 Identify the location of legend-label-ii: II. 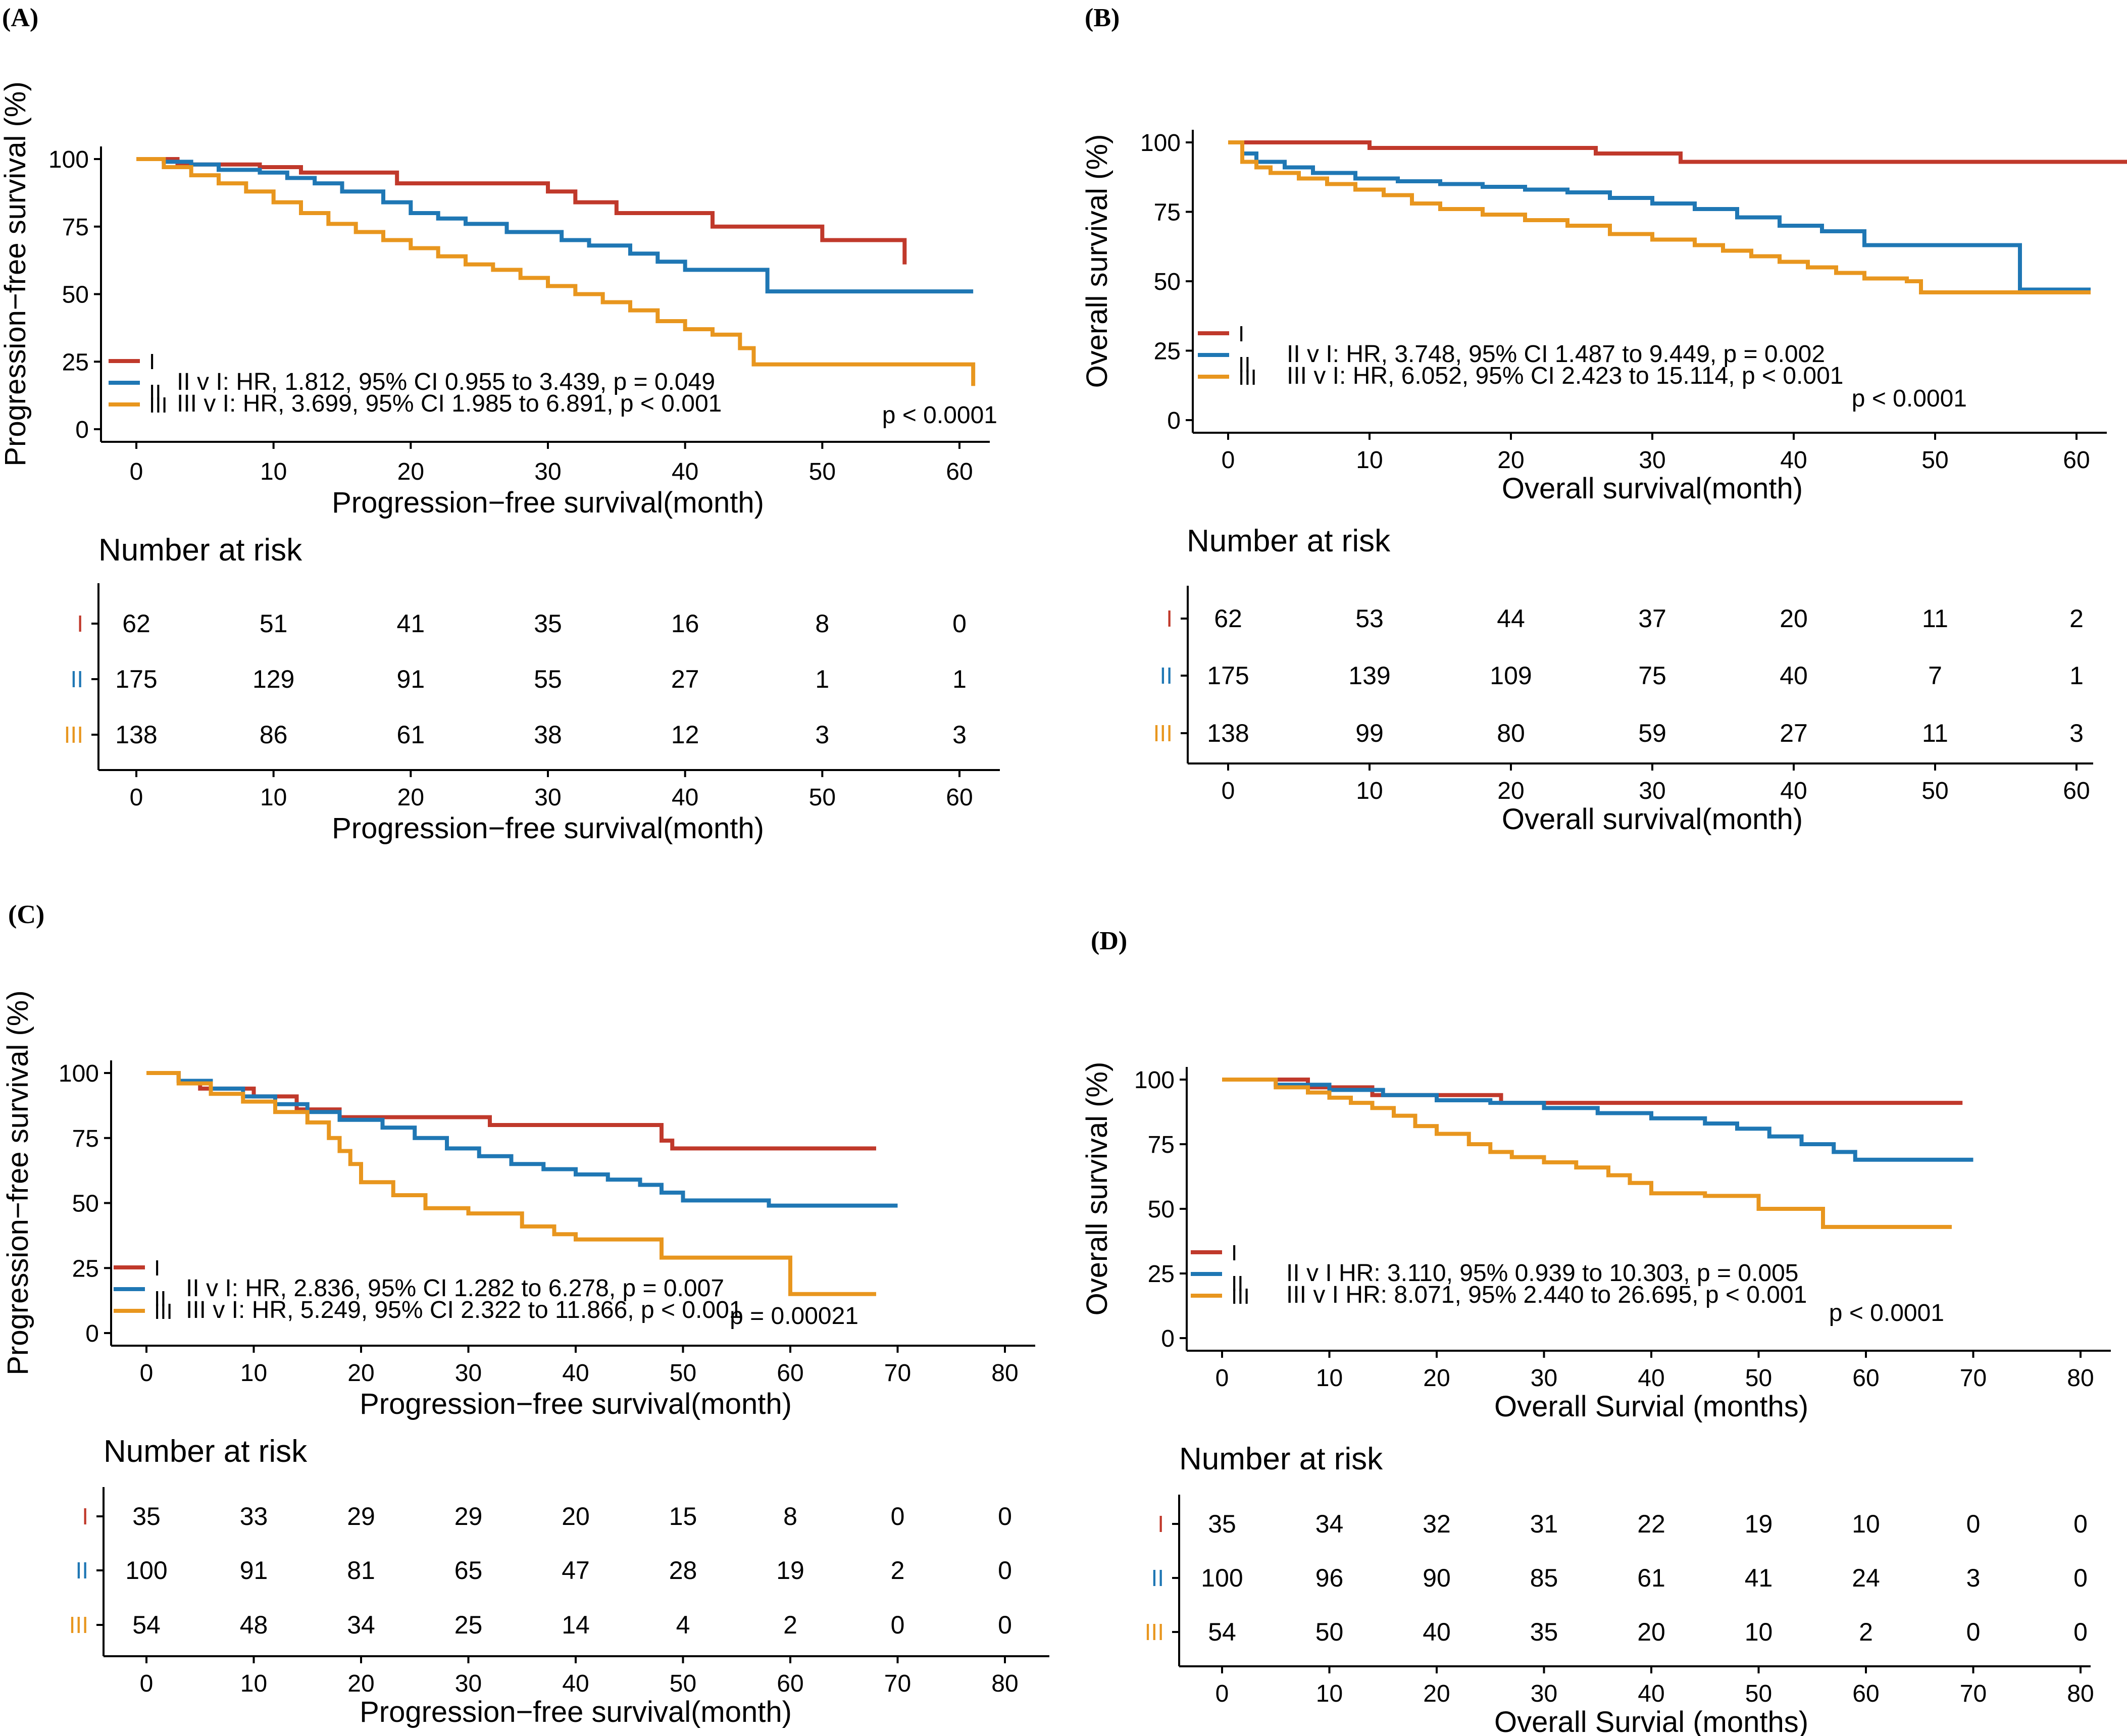
(1237, 1283).